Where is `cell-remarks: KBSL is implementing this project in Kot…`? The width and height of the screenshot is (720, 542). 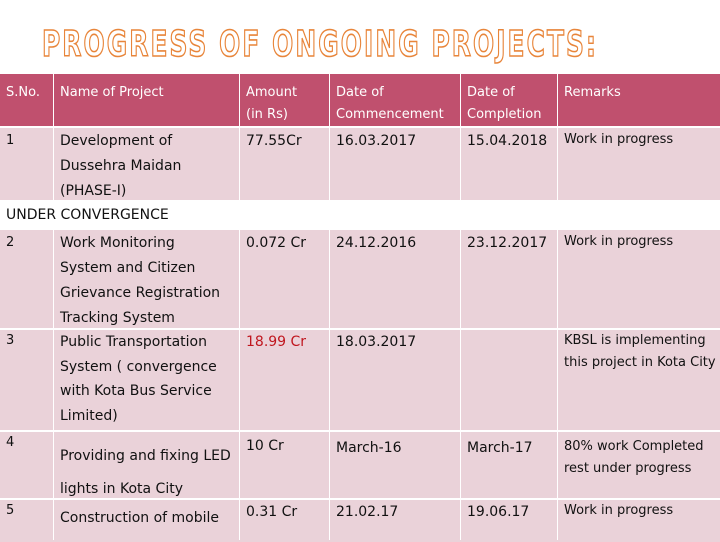 cell-remarks: KBSL is implementing this project in Kot… is located at coordinates (640, 352).